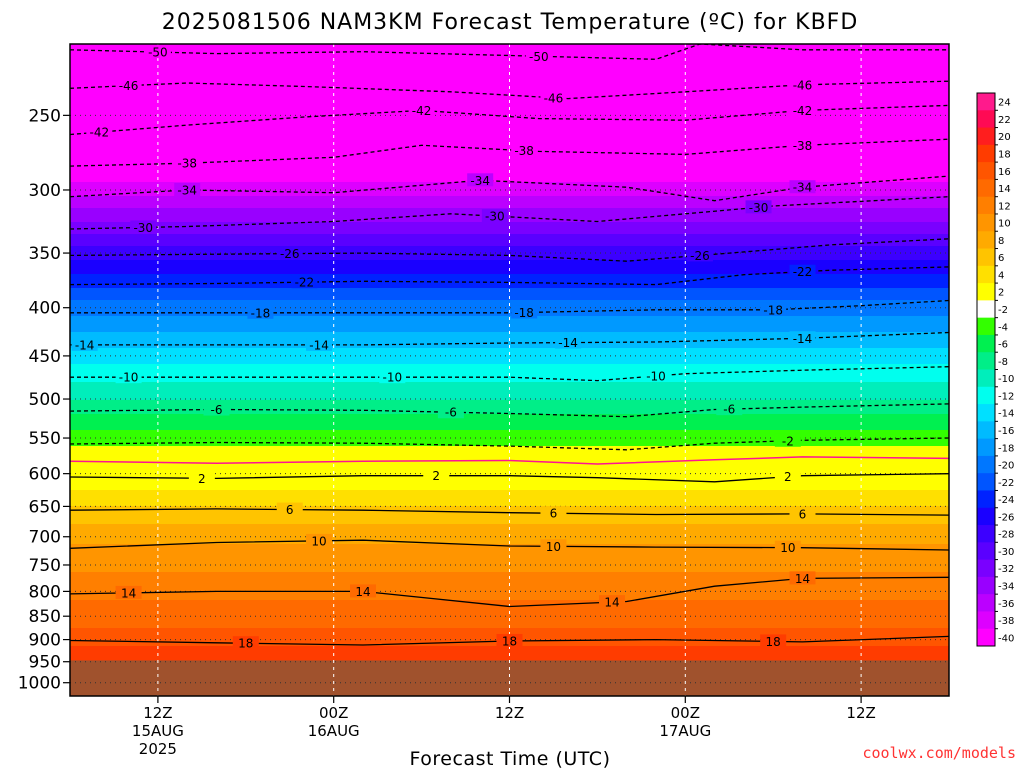 The height and width of the screenshot is (768, 1024). What do you see at coordinates (45, 254) in the screenshot?
I see `y-tick-label: 350` at bounding box center [45, 254].